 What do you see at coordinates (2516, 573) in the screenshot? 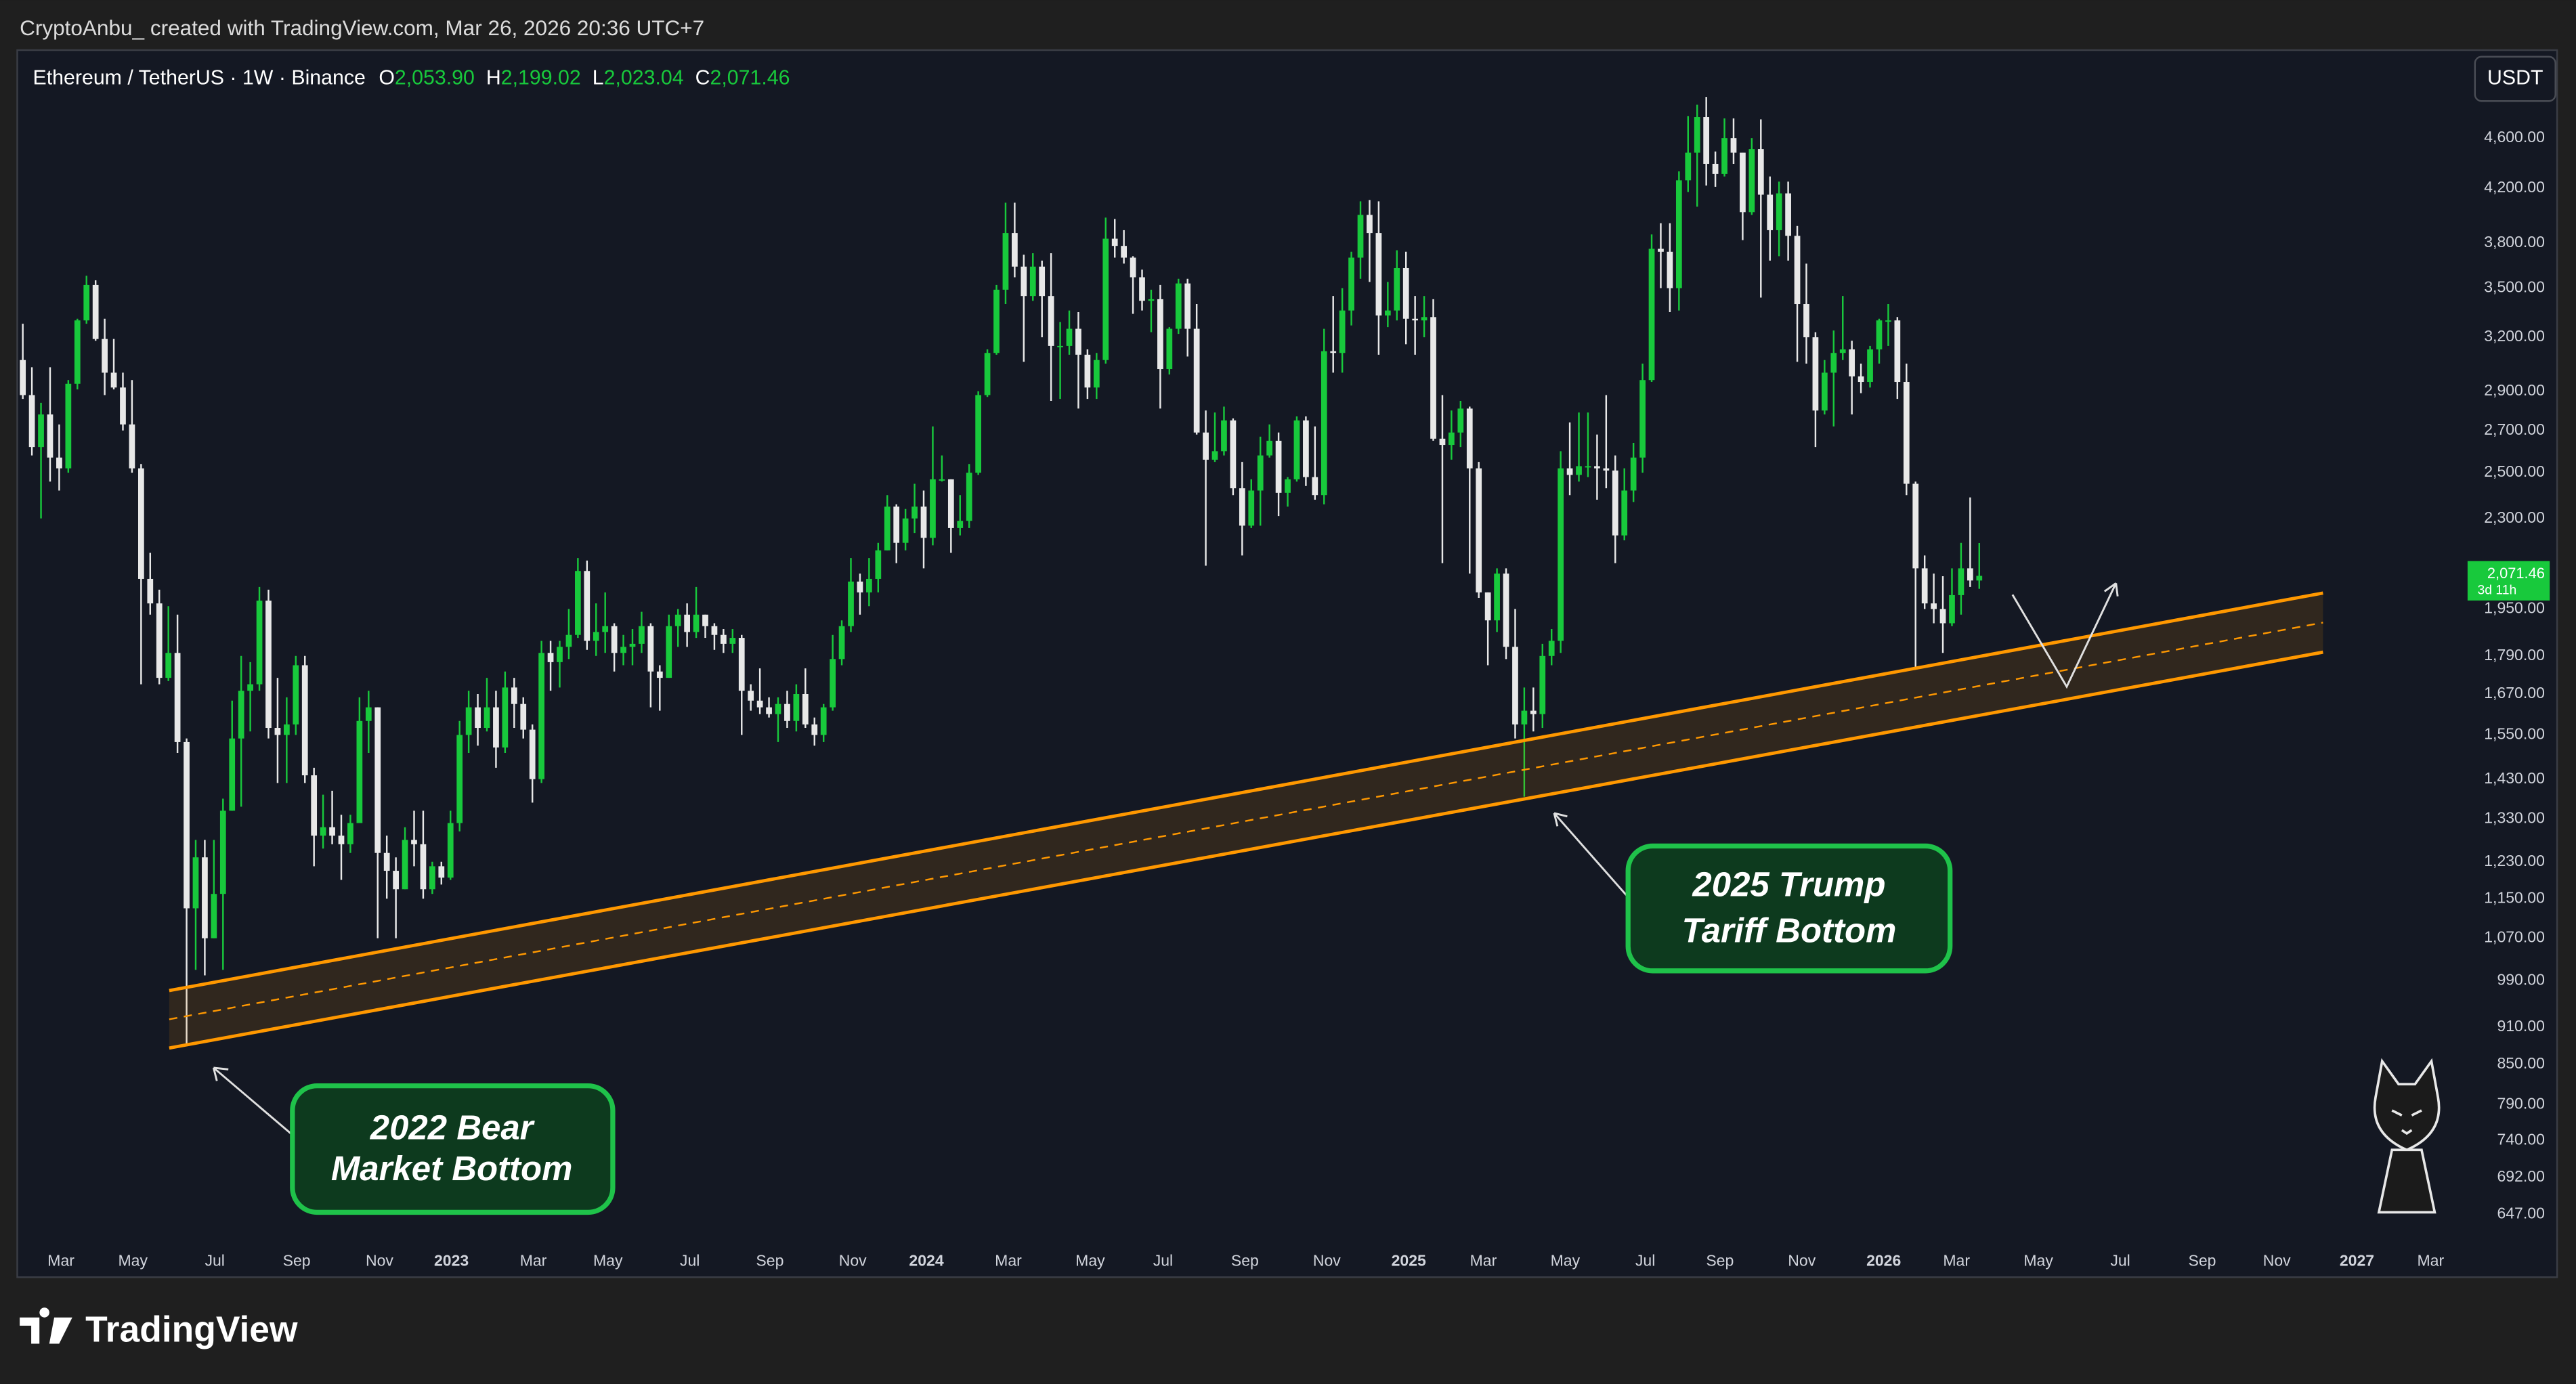
I see `price-badge-label: 2,071.46` at bounding box center [2516, 573].